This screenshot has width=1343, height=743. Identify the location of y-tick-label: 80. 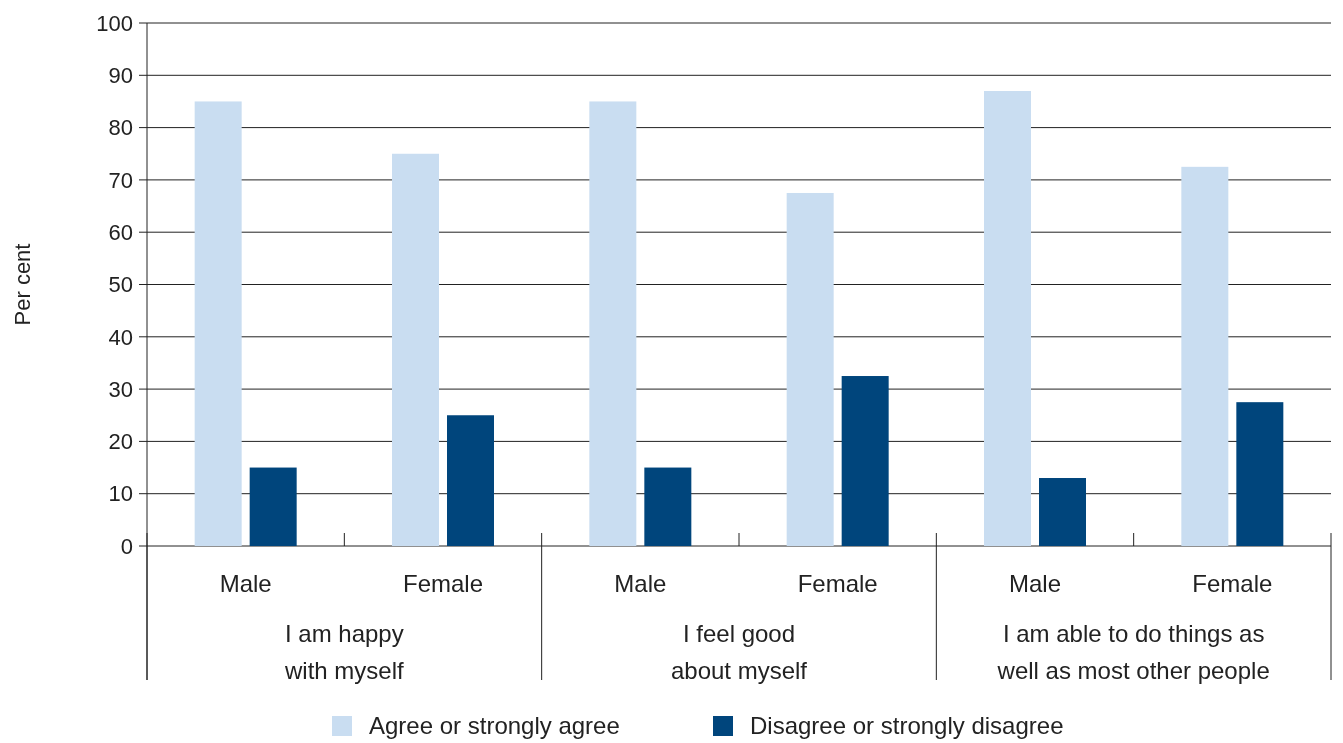
(120, 128).